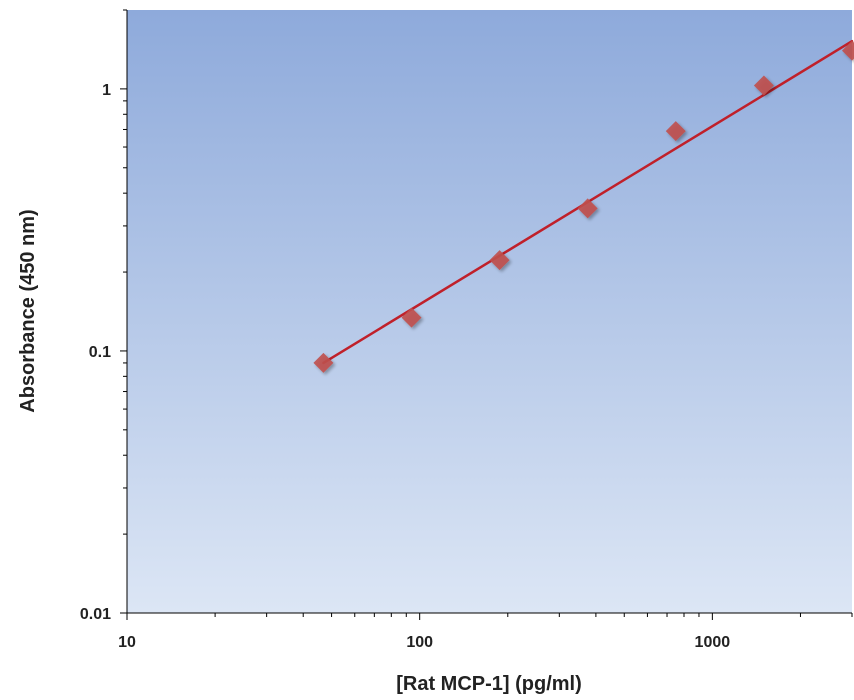 This screenshot has height=700, width=854. I want to click on y-tick-label: 0.01, so click(95, 614).